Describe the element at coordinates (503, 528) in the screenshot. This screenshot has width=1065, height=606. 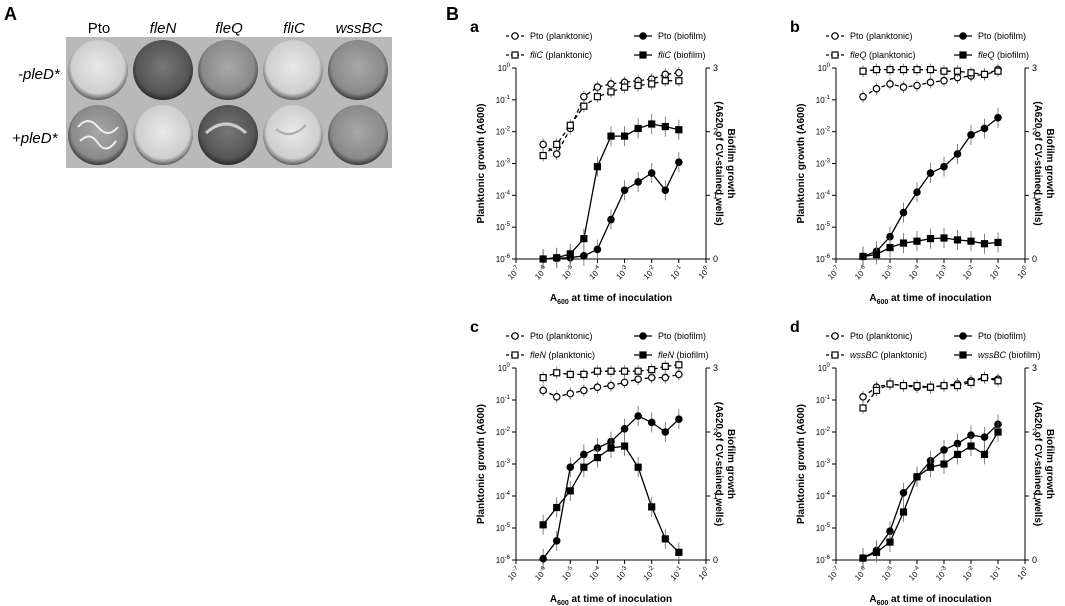
I see `y-left-tick-label: 10⁻⁵` at that location.